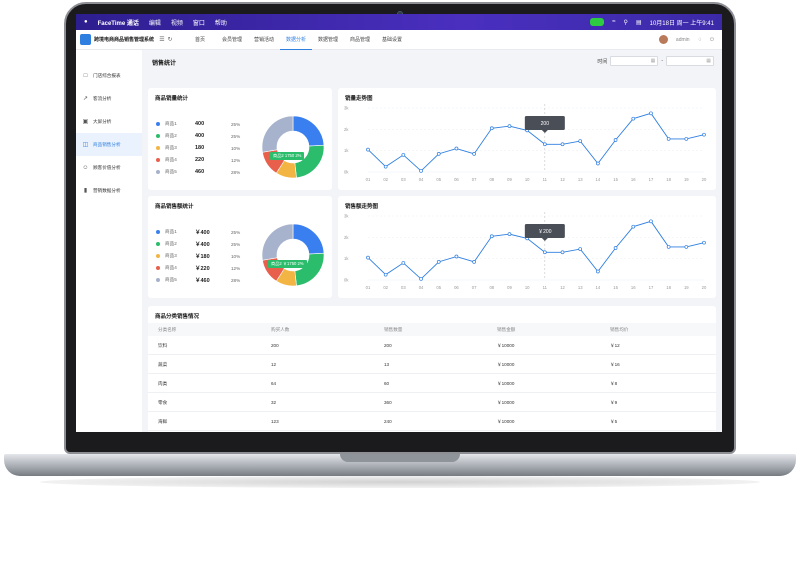 The width and height of the screenshot is (800, 577). What do you see at coordinates (198, 268) in the screenshot?
I see `legend-row: 商品4 ￥220 12%` at bounding box center [198, 268].